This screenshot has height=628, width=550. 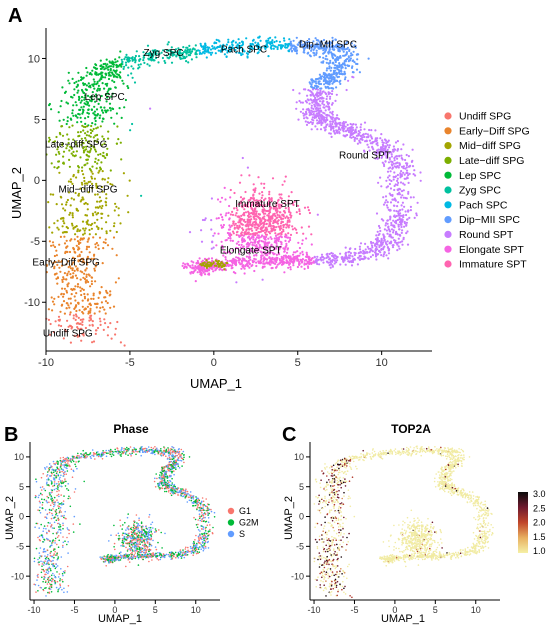 I want to click on legend-label: Elongate SPT, so click(x=491, y=250).